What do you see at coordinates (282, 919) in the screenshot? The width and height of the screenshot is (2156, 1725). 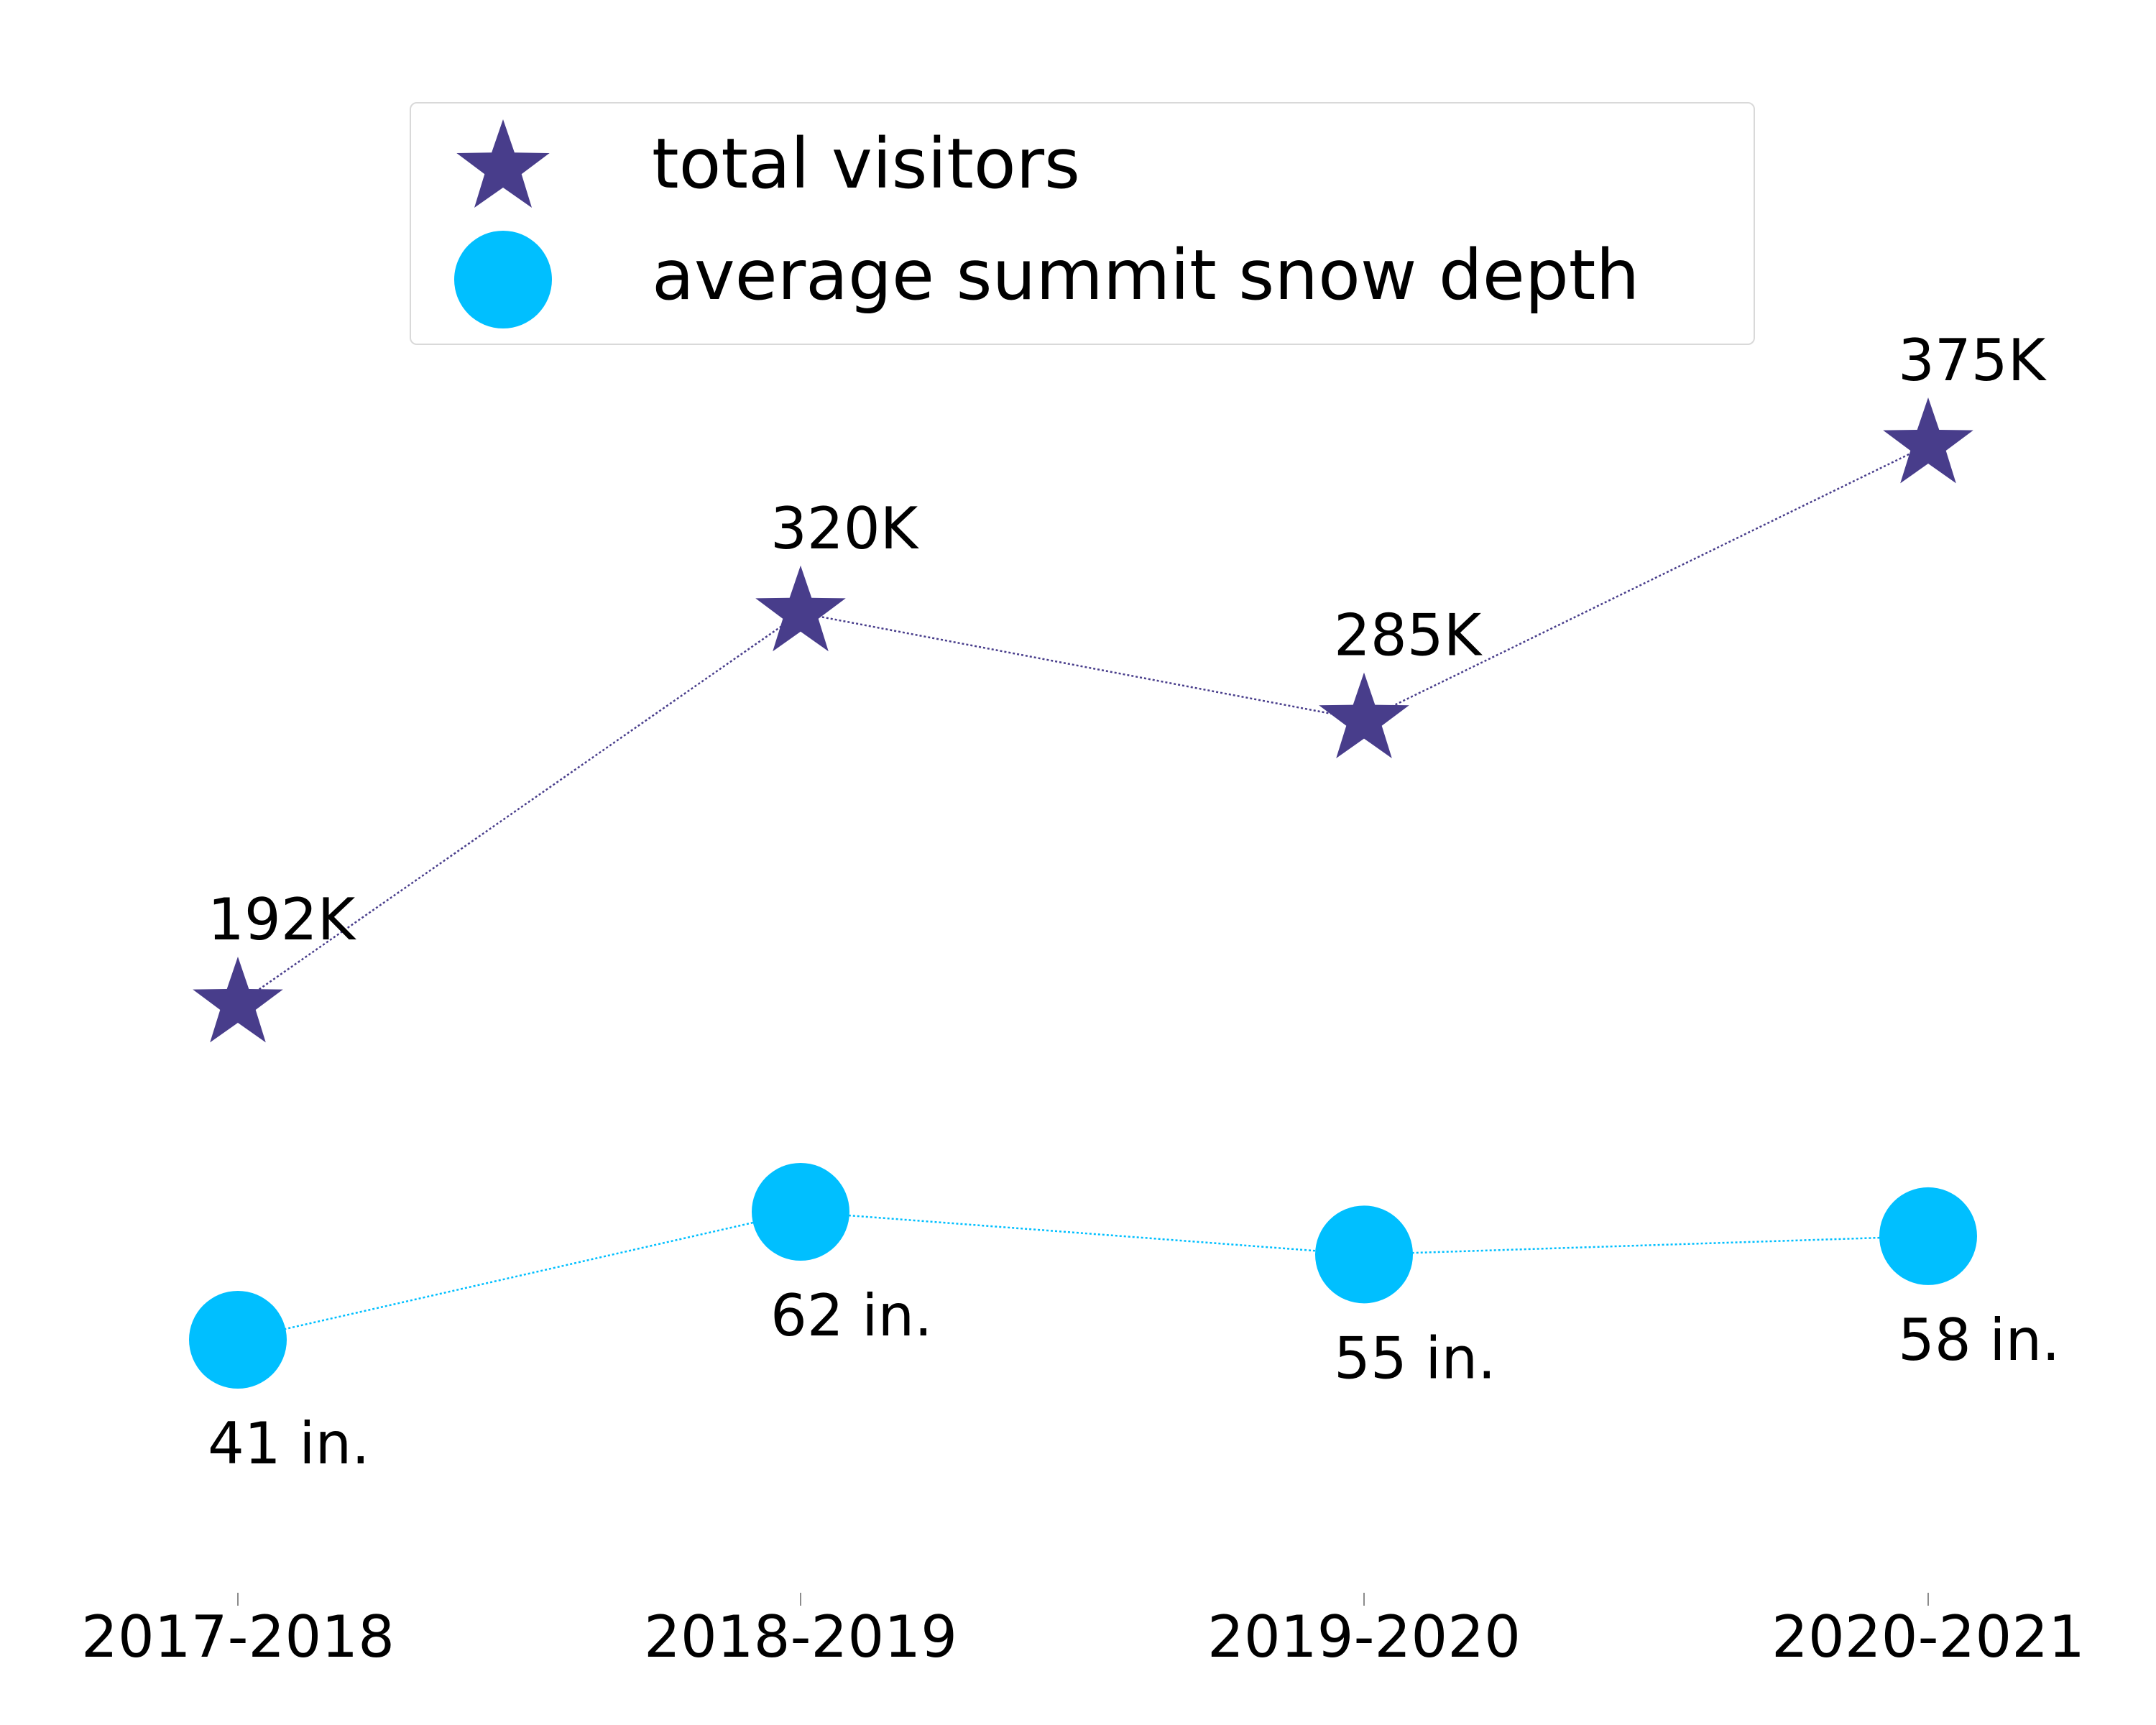 I see `visitors-label-0: 192K` at bounding box center [282, 919].